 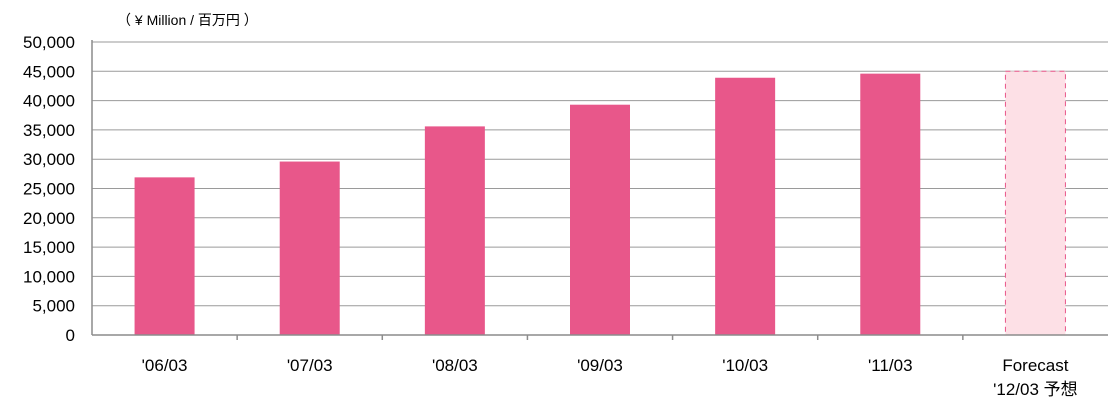 I want to click on x-tick-label: Forecast, so click(x=1035, y=365).